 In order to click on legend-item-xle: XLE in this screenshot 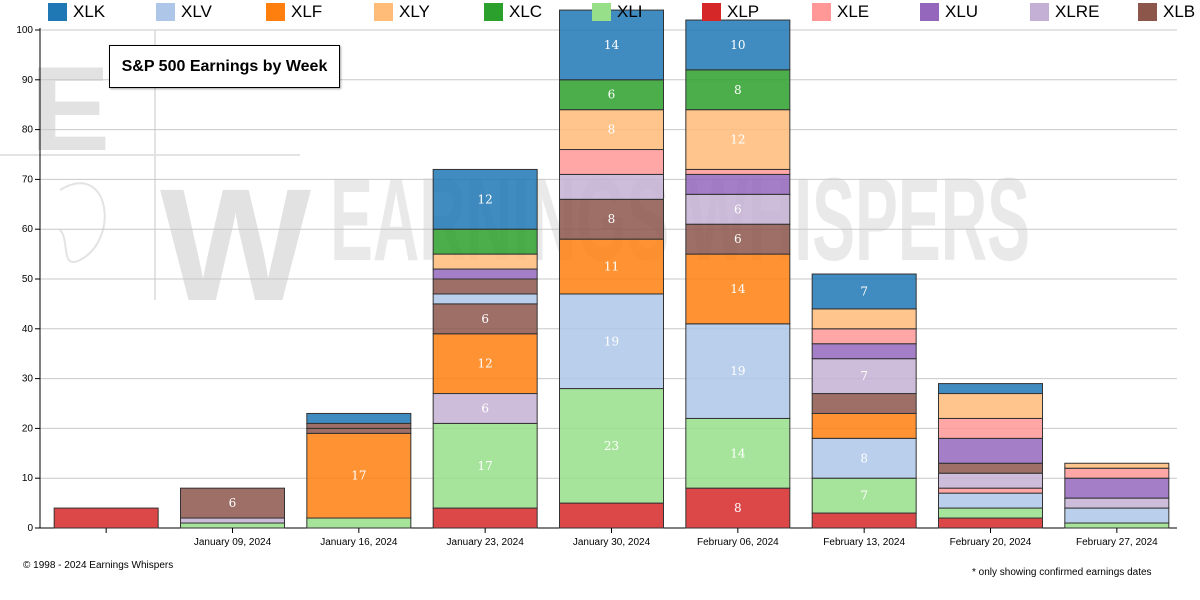, I will do `click(840, 12)`.